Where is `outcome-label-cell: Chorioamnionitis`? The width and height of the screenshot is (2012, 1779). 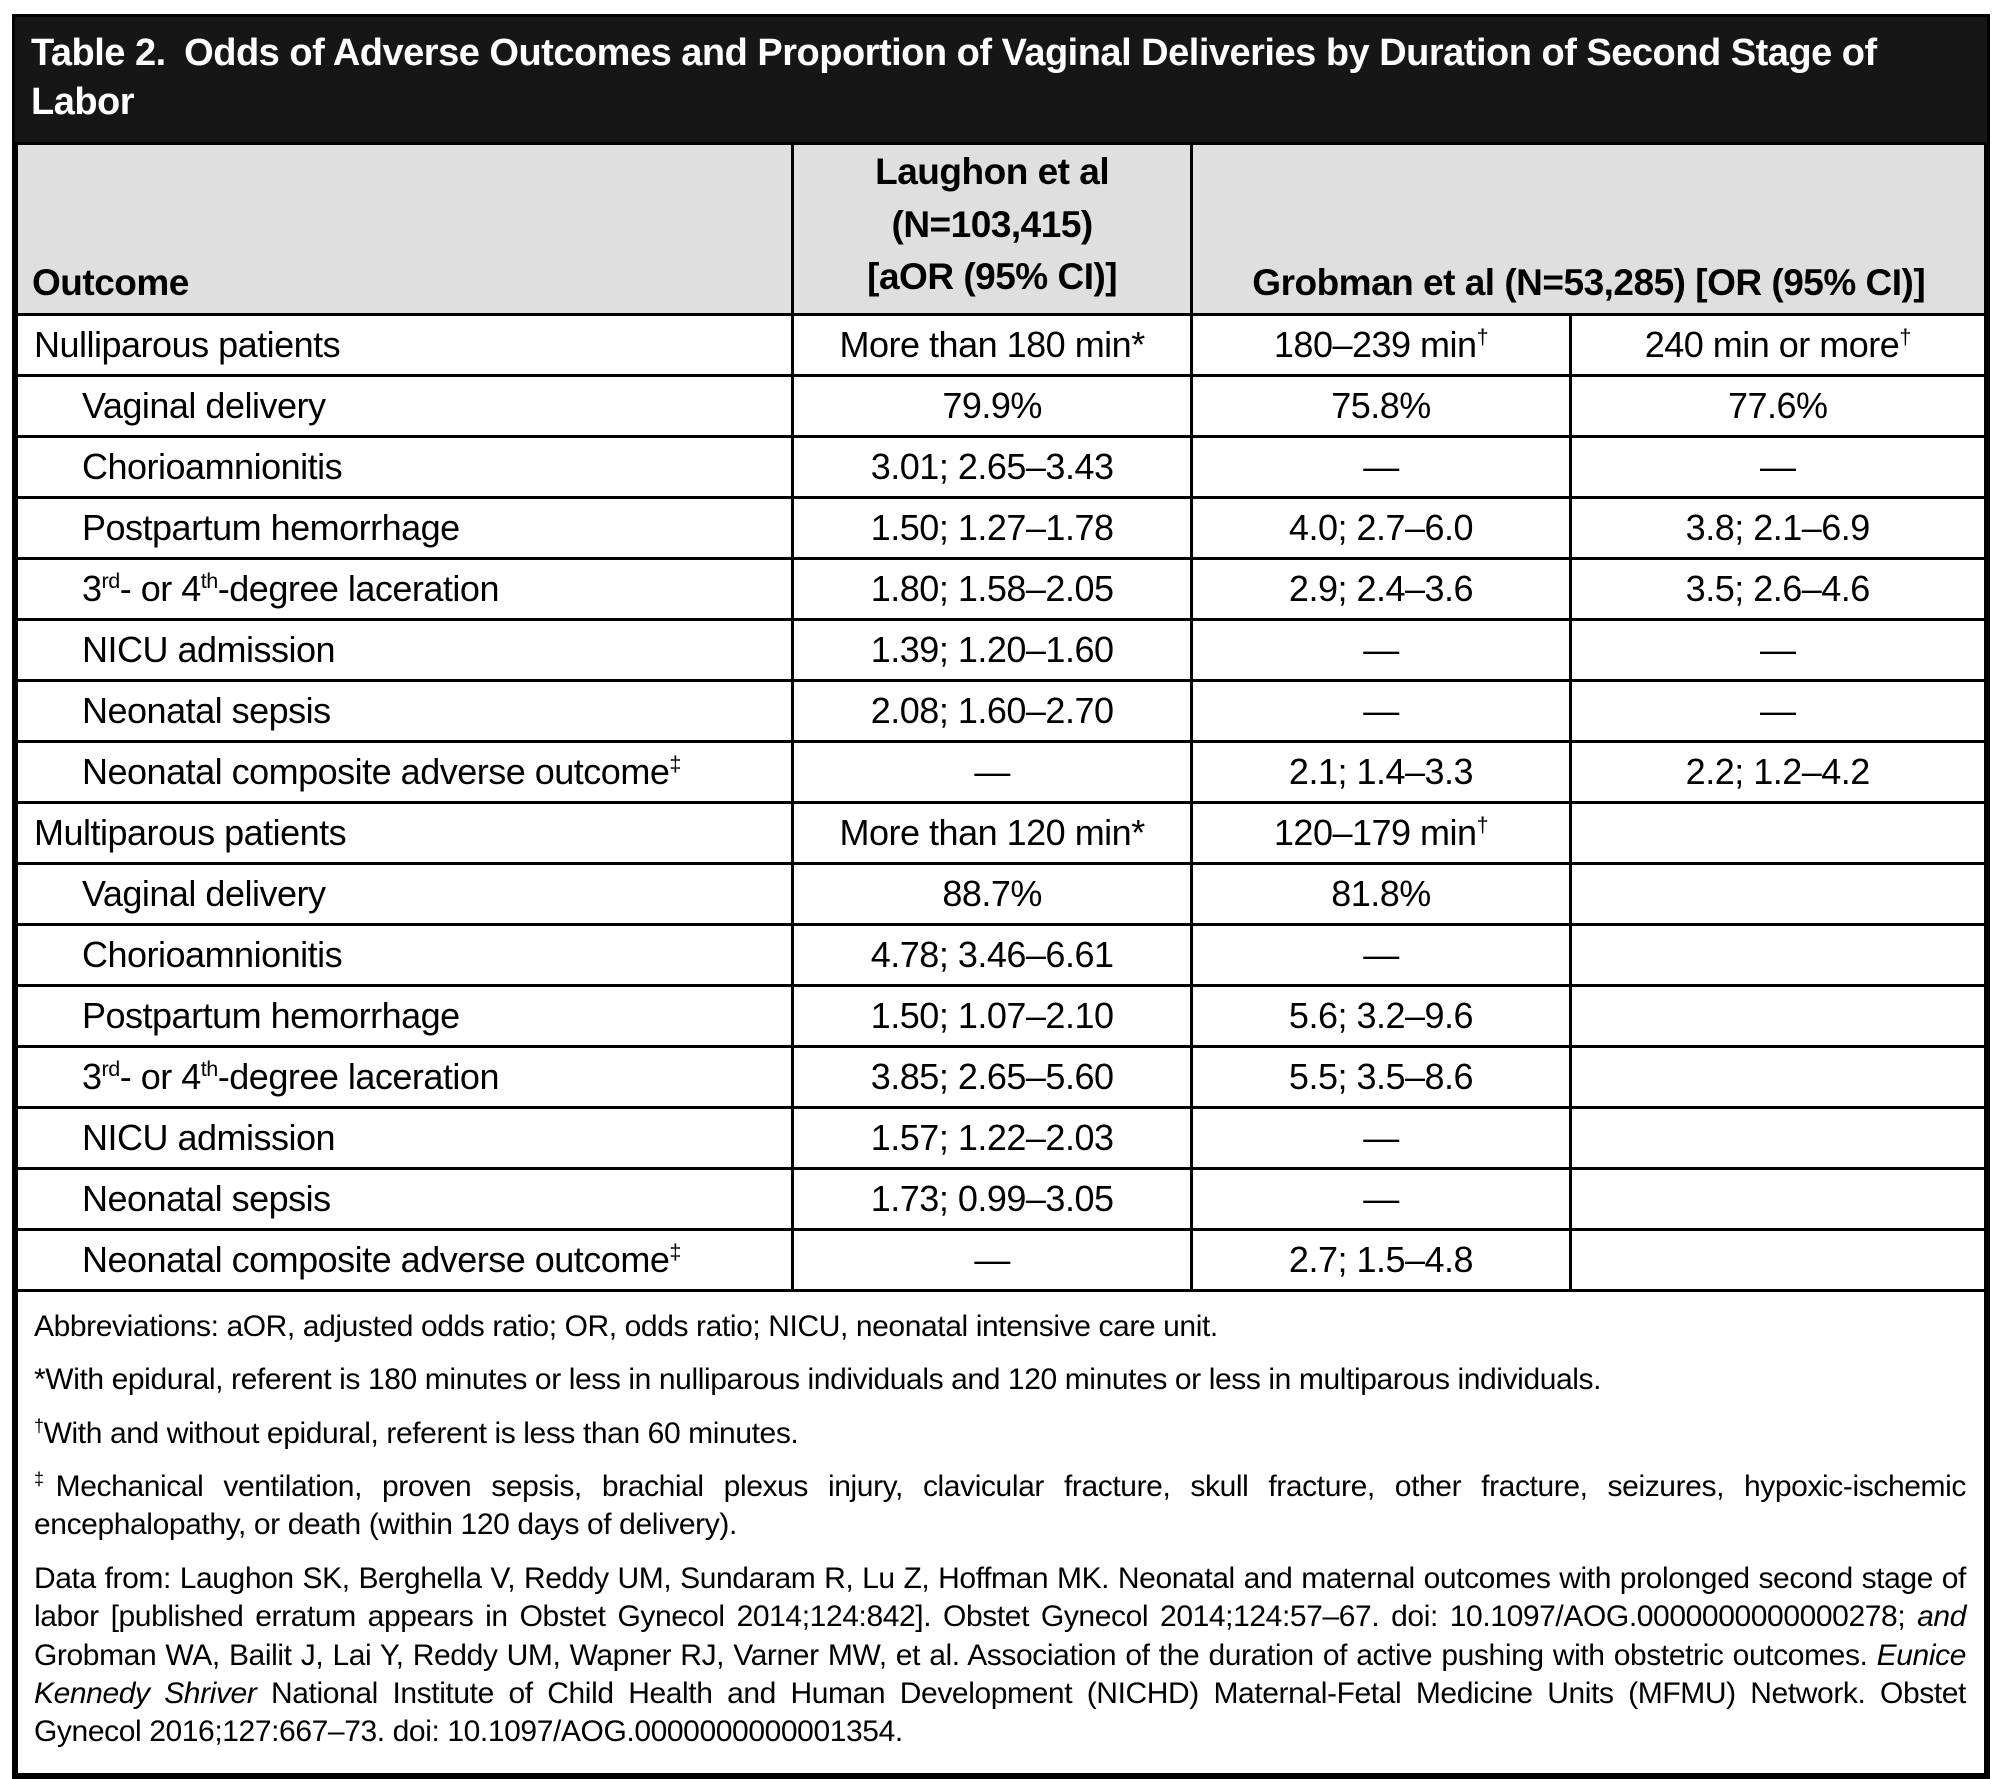 outcome-label-cell: Chorioamnionitis is located at coordinates (404, 954).